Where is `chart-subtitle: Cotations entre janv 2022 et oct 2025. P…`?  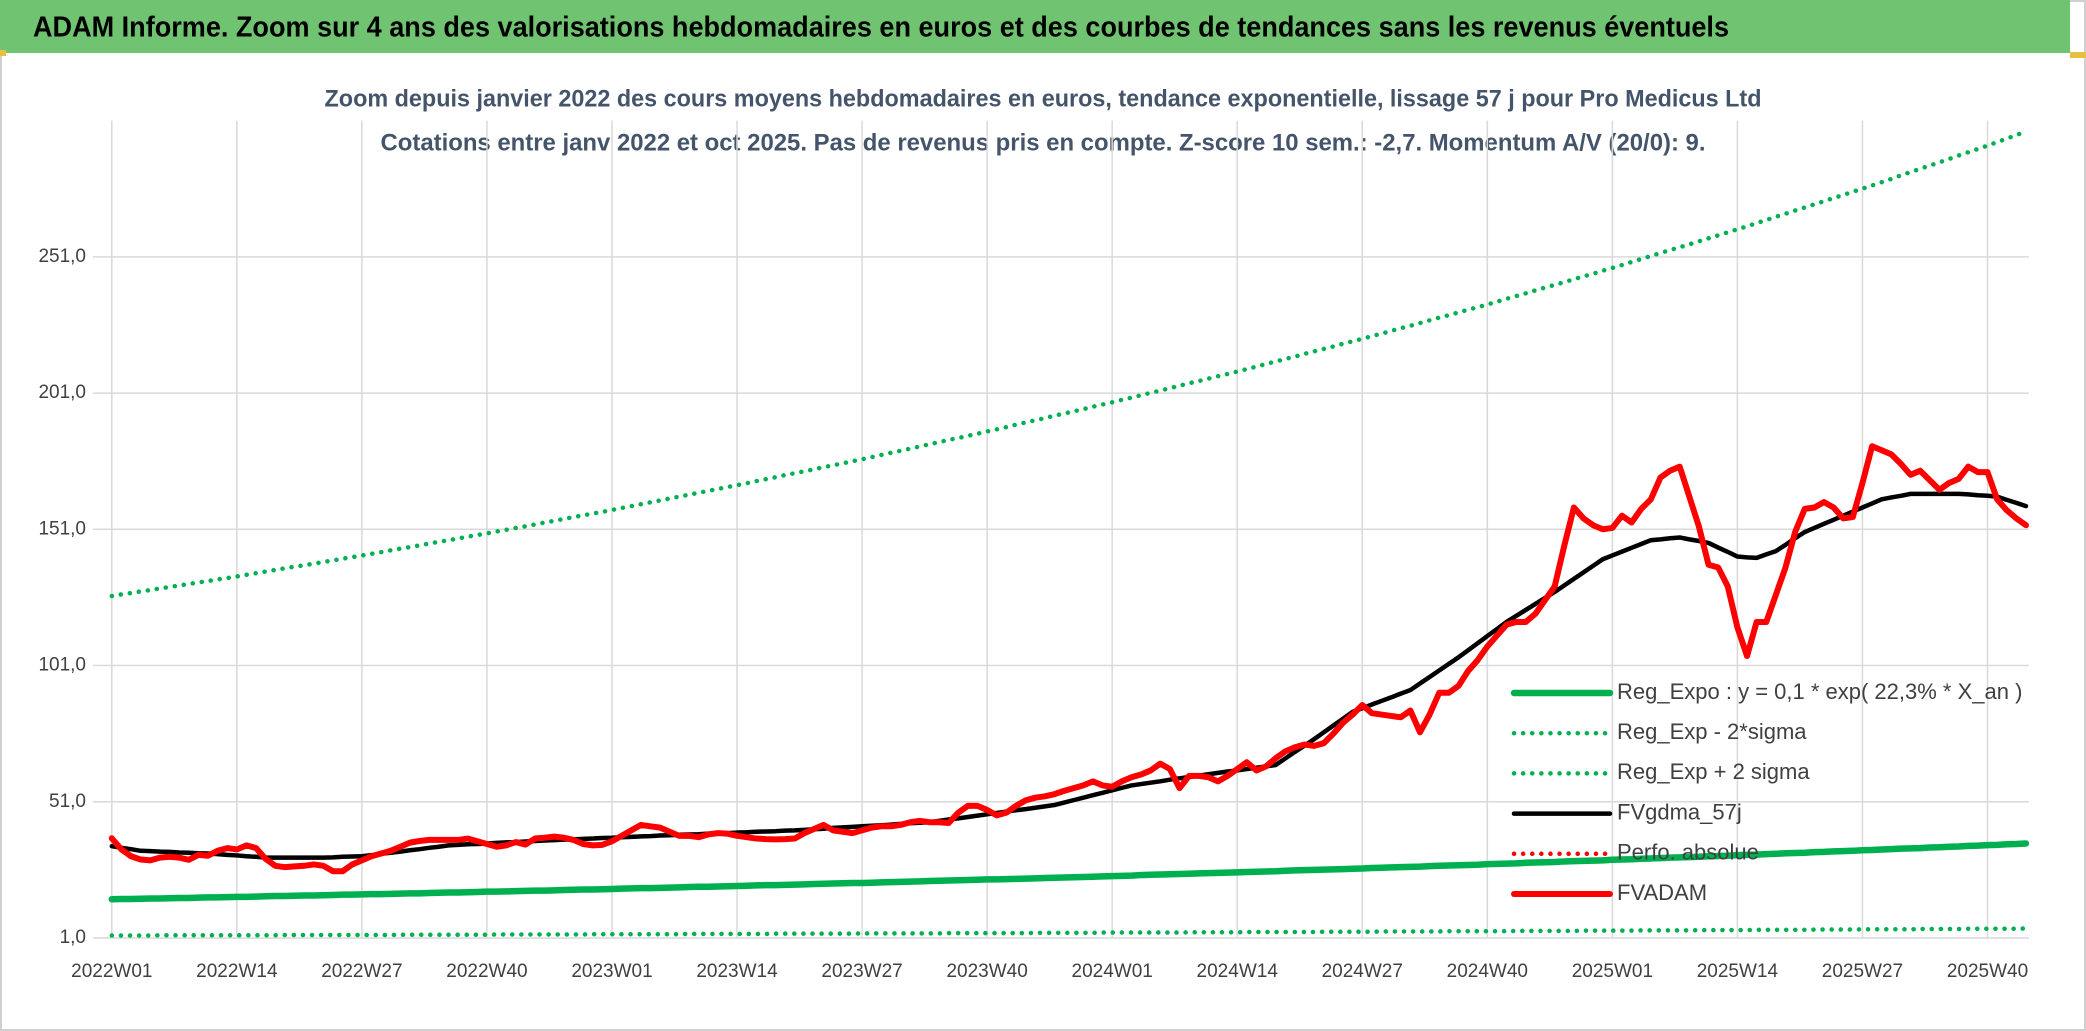
chart-subtitle: Cotations entre janv 2022 et oct 2025. P… is located at coordinates (1043, 142).